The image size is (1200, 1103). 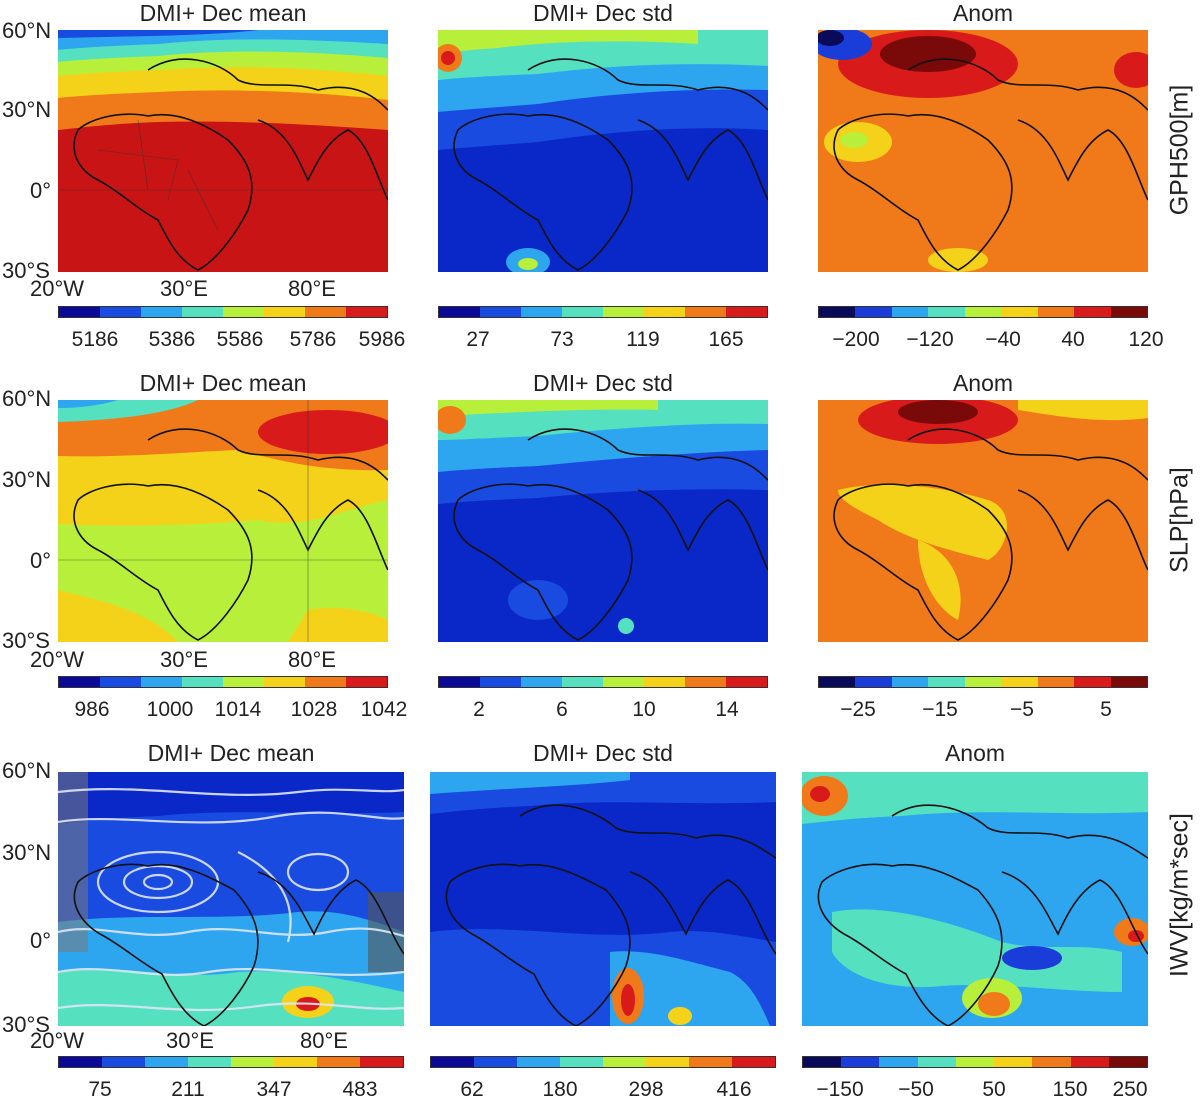 What do you see at coordinates (646, 1089) in the screenshot?
I see `tick-label: 298` at bounding box center [646, 1089].